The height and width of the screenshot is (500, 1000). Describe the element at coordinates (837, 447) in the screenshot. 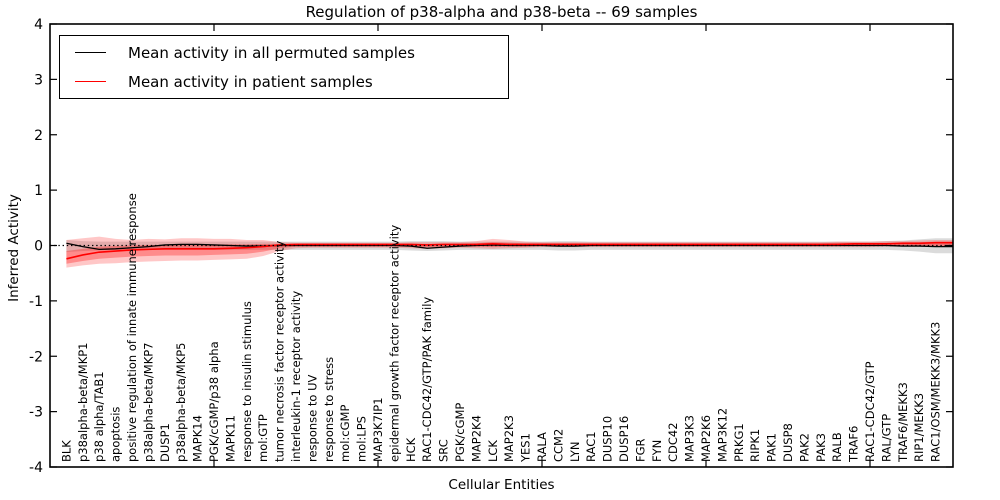

I see `x-category-label: RALB` at that location.